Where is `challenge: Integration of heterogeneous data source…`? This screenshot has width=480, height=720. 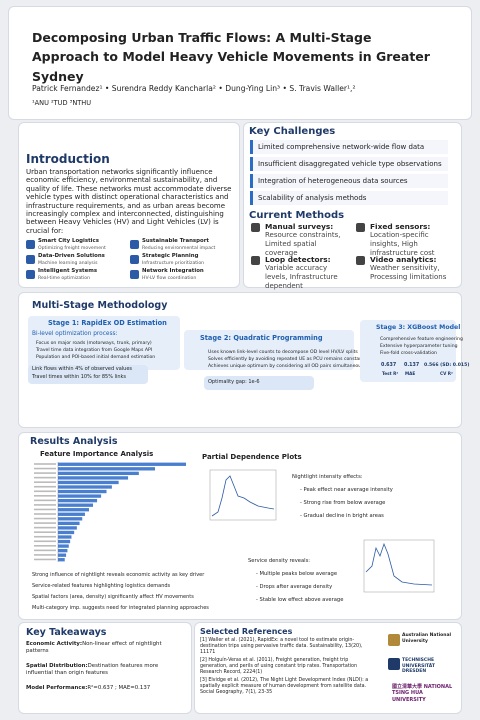
challenge: Integration of heterogeneous data source… is located at coordinates (349, 181).